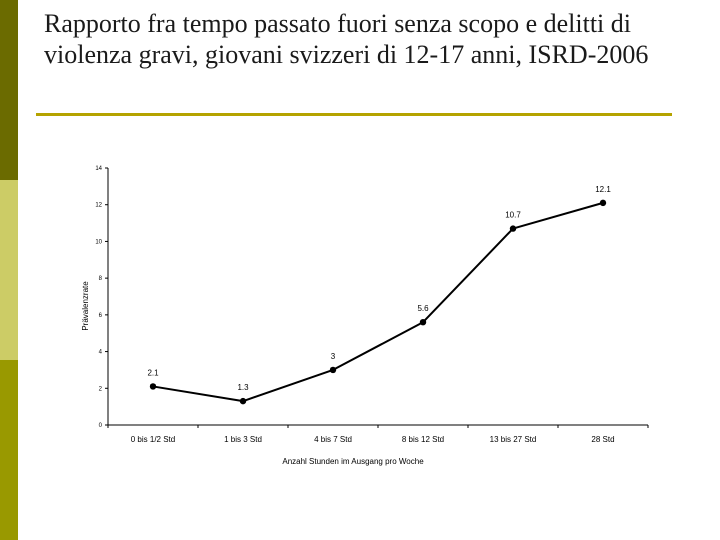 The height and width of the screenshot is (540, 720). Describe the element at coordinates (354, 114) in the screenshot. I see `title-underline` at that location.